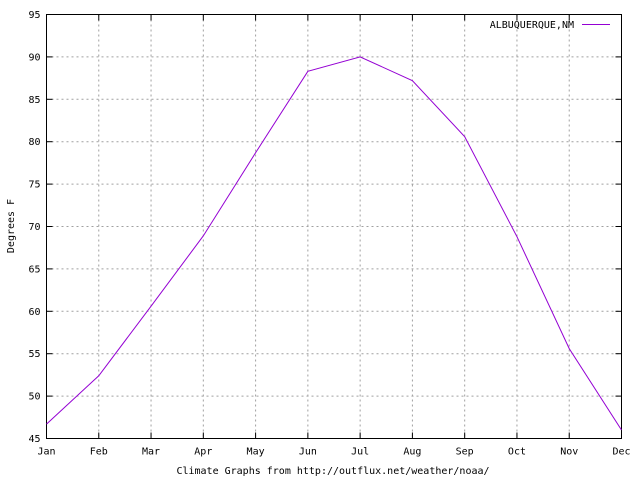 The height and width of the screenshot is (480, 640). I want to click on x-tick-label: Nov, so click(569, 452).